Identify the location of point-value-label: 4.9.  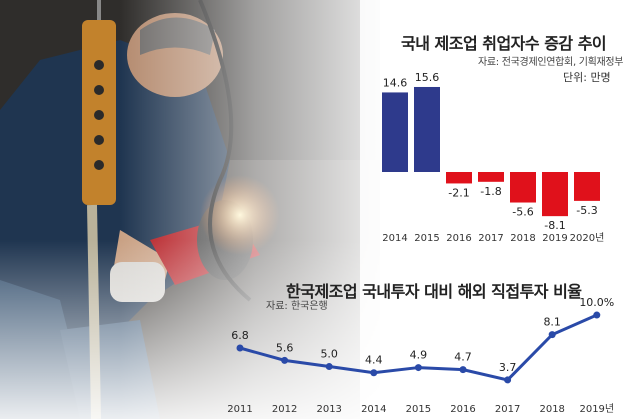
(419, 355).